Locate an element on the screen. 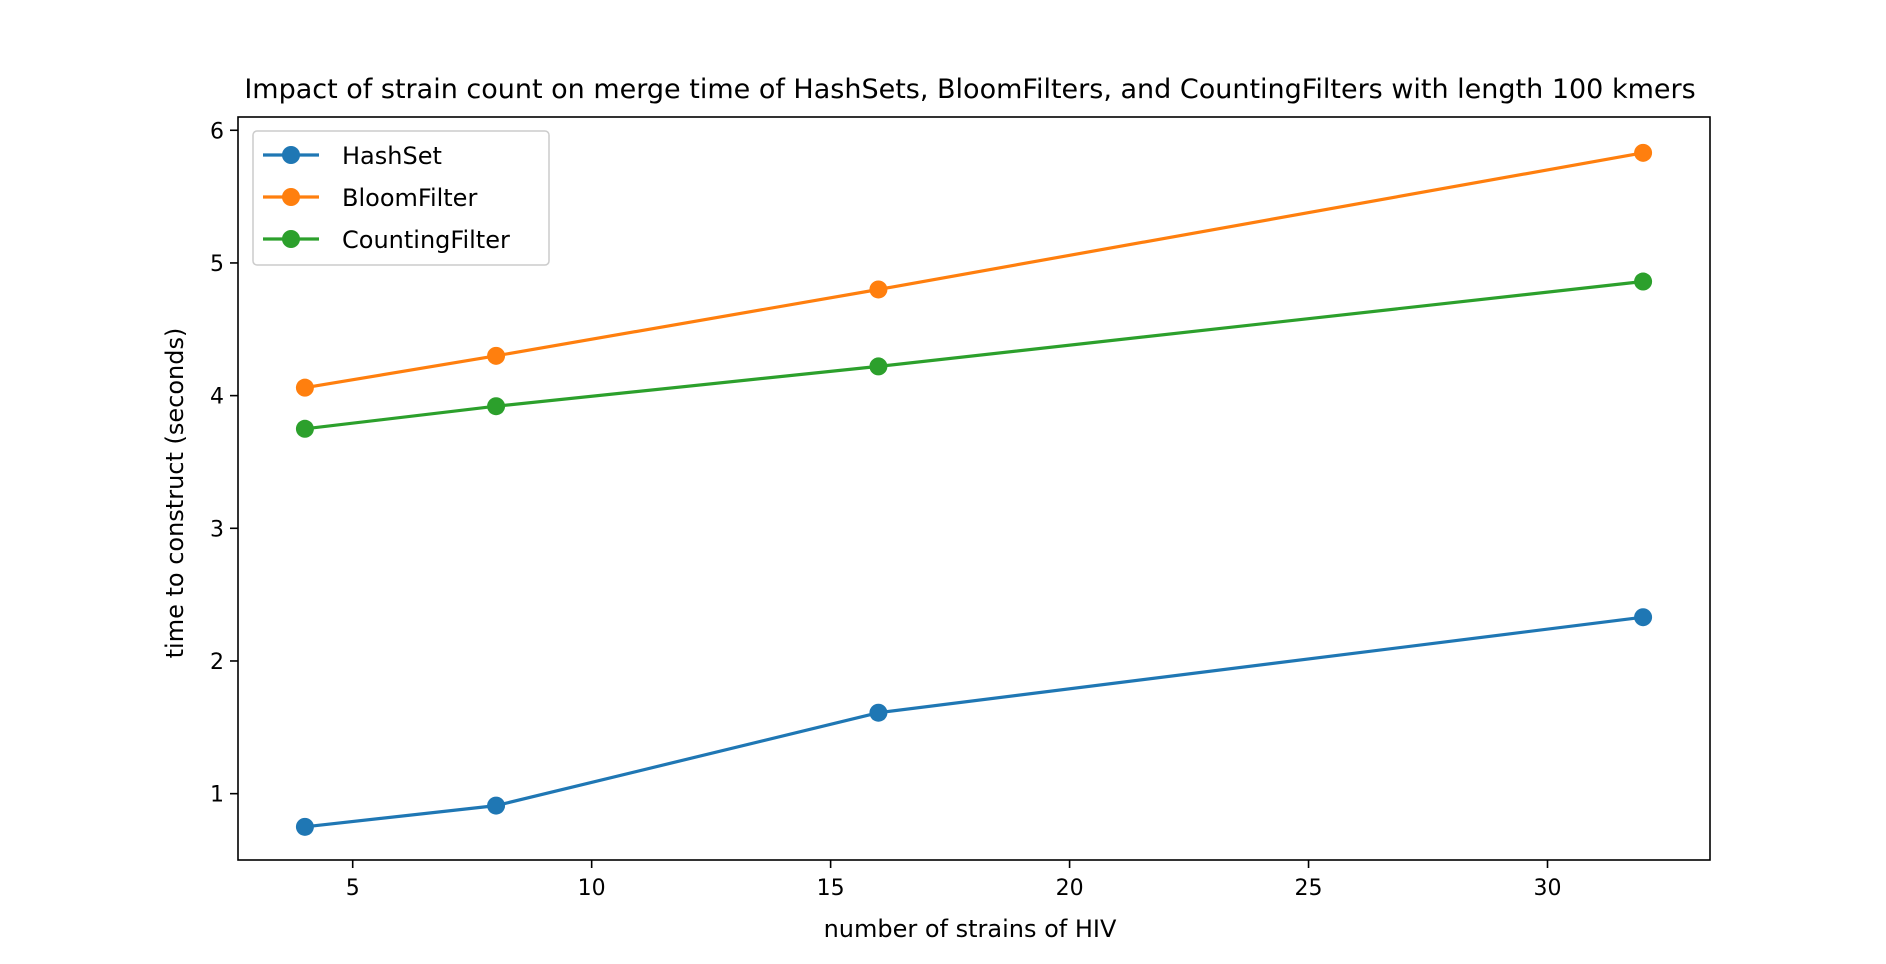  countingfilter-series-line is located at coordinates (974, 355).